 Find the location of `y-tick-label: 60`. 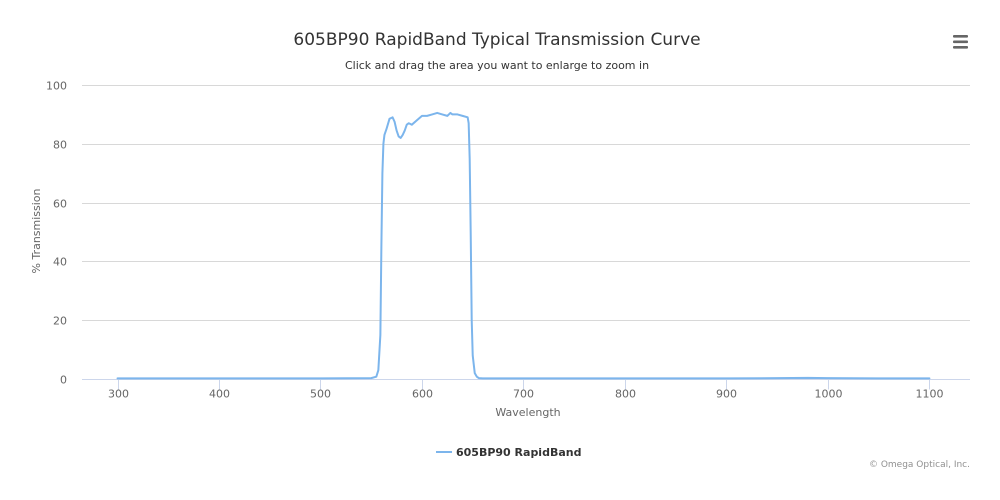

y-tick-label: 60 is located at coordinates (60, 204).